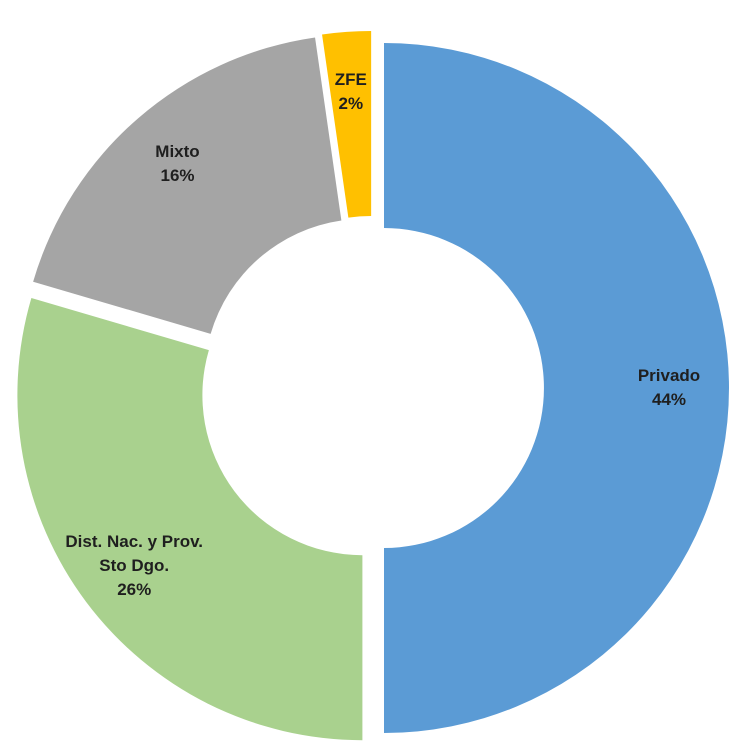  I want to click on slice-label: Dist. Nac. y Prov. Sto Dgo. 26%, so click(134, 566).